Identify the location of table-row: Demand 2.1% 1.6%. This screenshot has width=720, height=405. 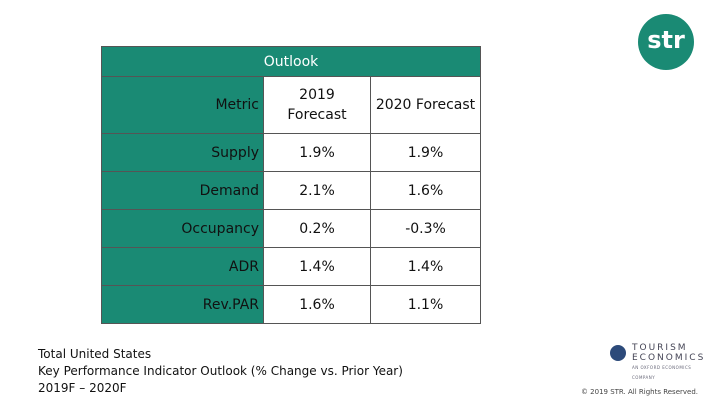
(291, 190).